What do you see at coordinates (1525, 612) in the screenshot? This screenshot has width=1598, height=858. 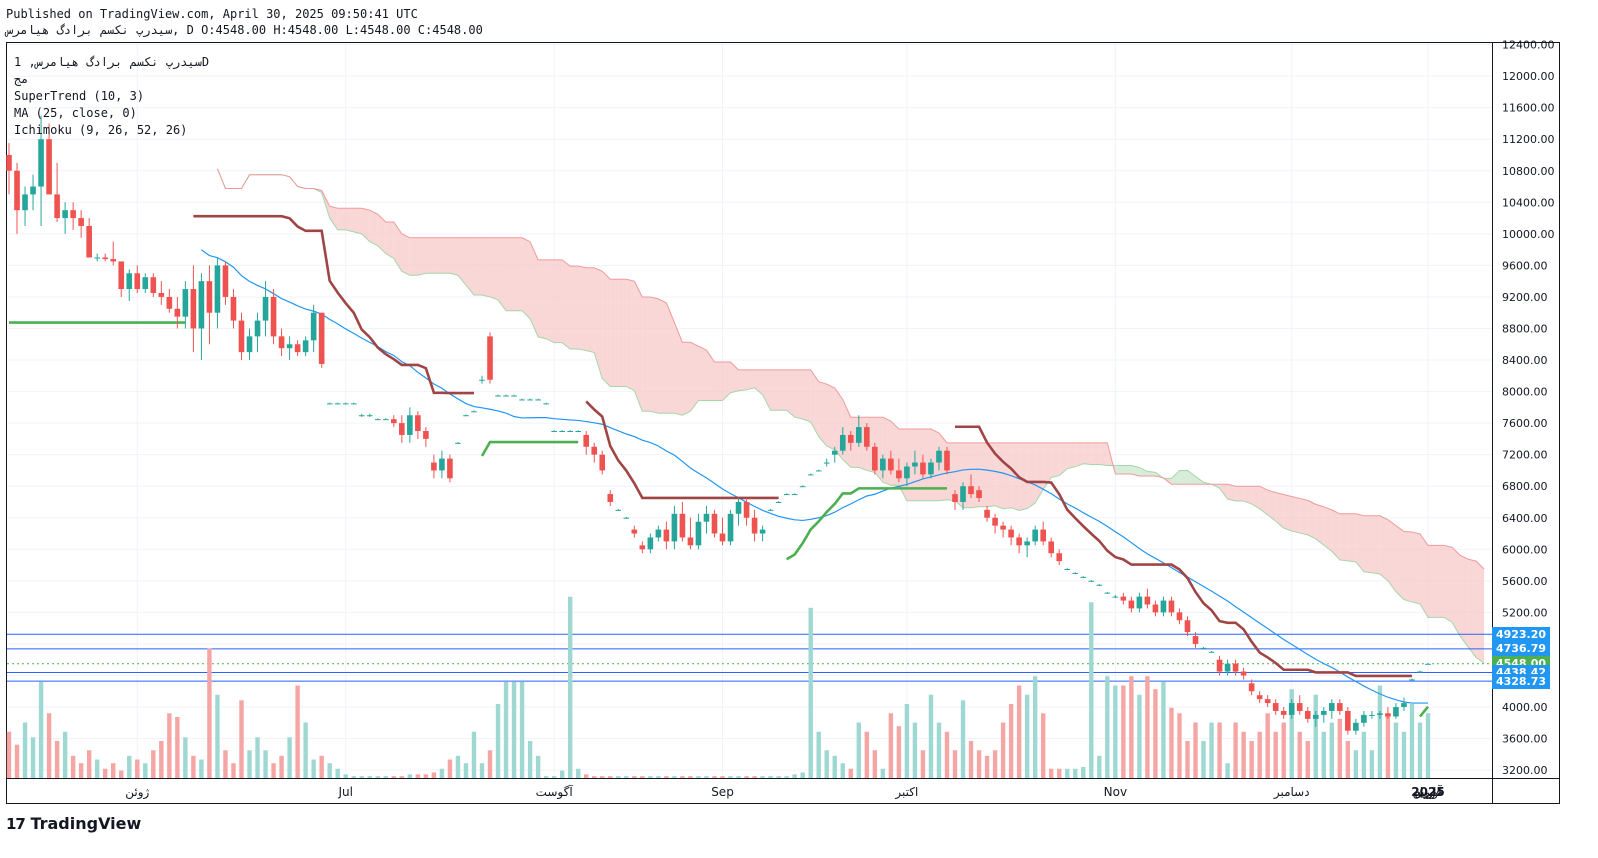 I see `y-tick-label: 5200.00` at bounding box center [1525, 612].